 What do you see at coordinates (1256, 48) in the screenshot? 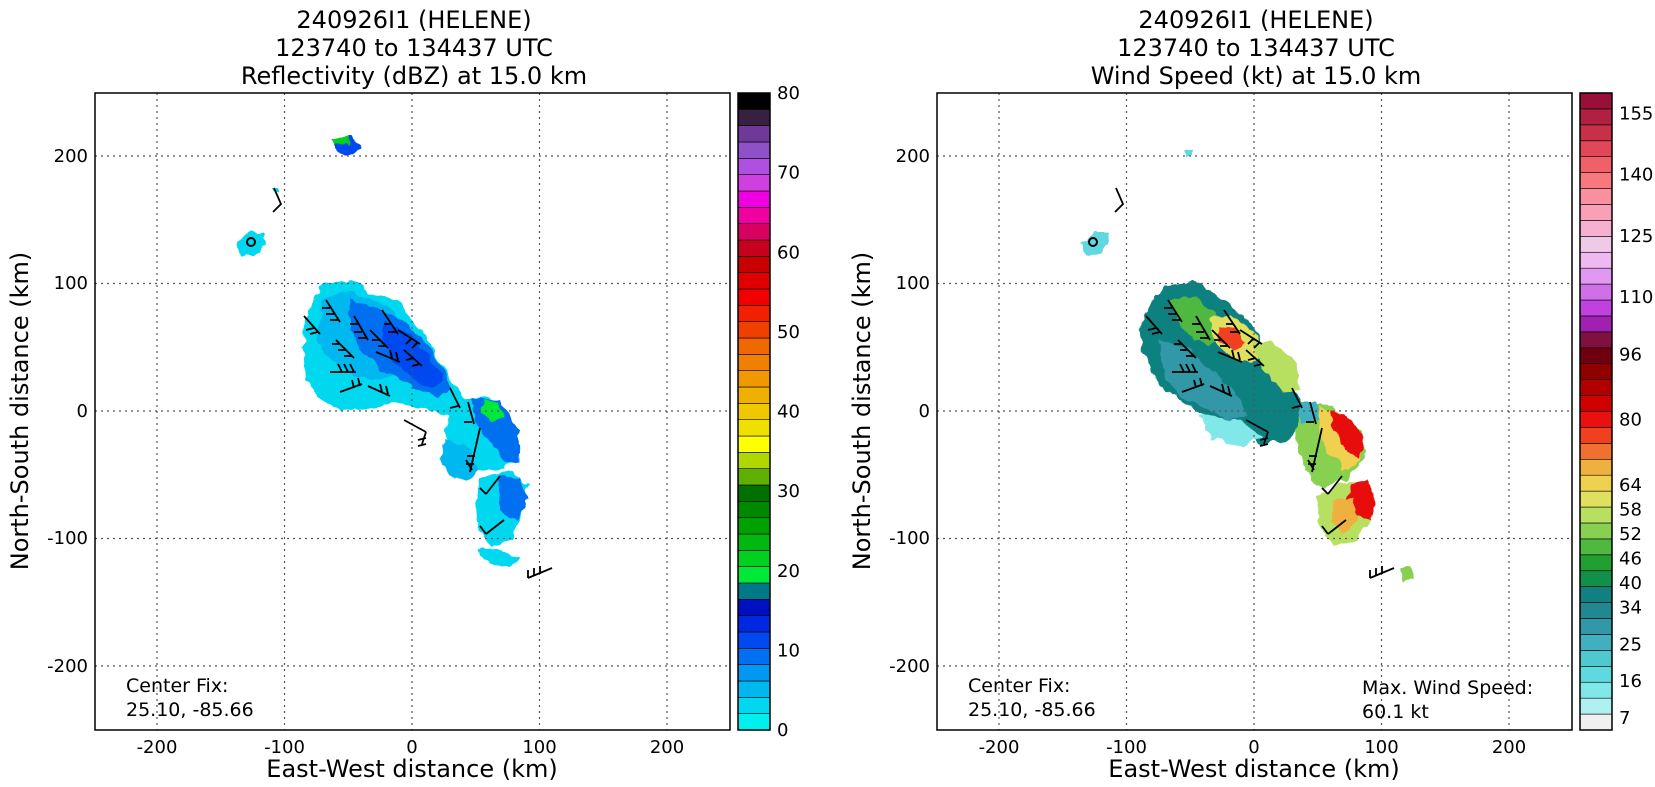
I see `panel-2-title-line-2: 123740 to 134437 UTC` at bounding box center [1256, 48].